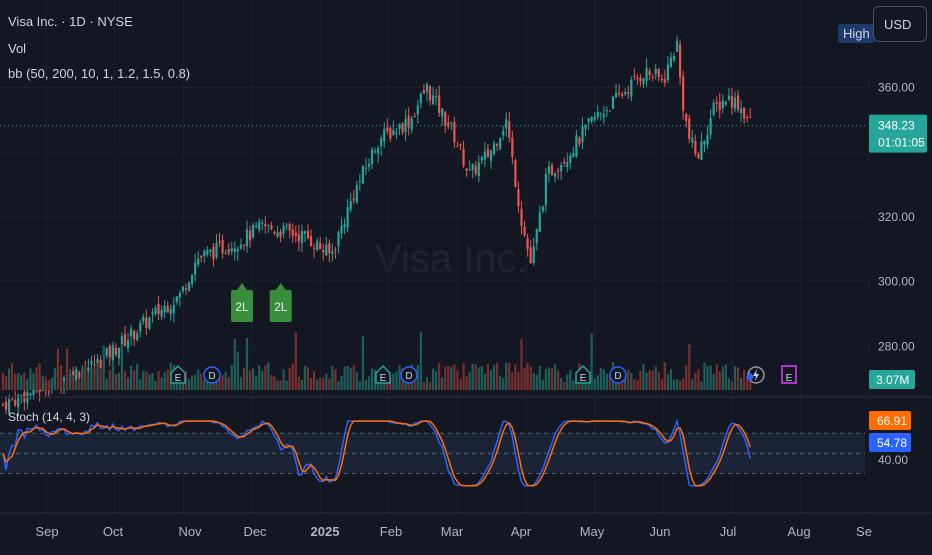 Image resolution: width=932 pixels, height=555 pixels. Describe the element at coordinates (453, 531) in the screenshot. I see `time-axis: Sep Oct Nov Dec 2025 Feb Mar Apr May Jun Jul Aug Se` at that location.